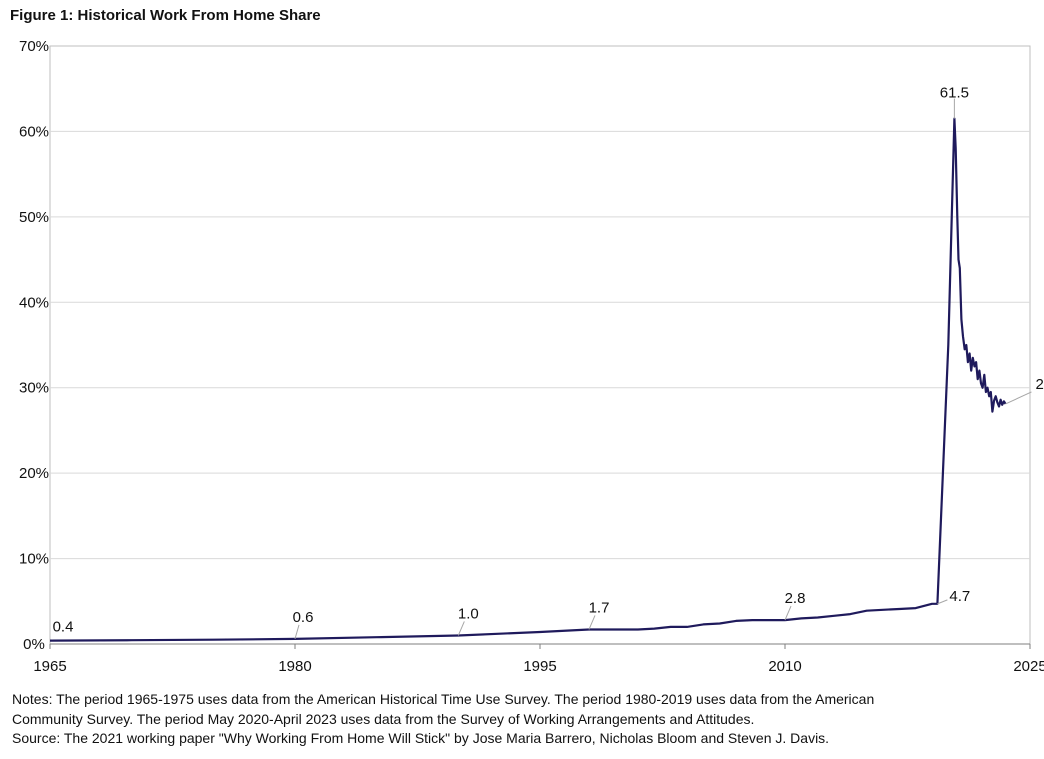  I want to click on data-label: 1.0, so click(468, 613).